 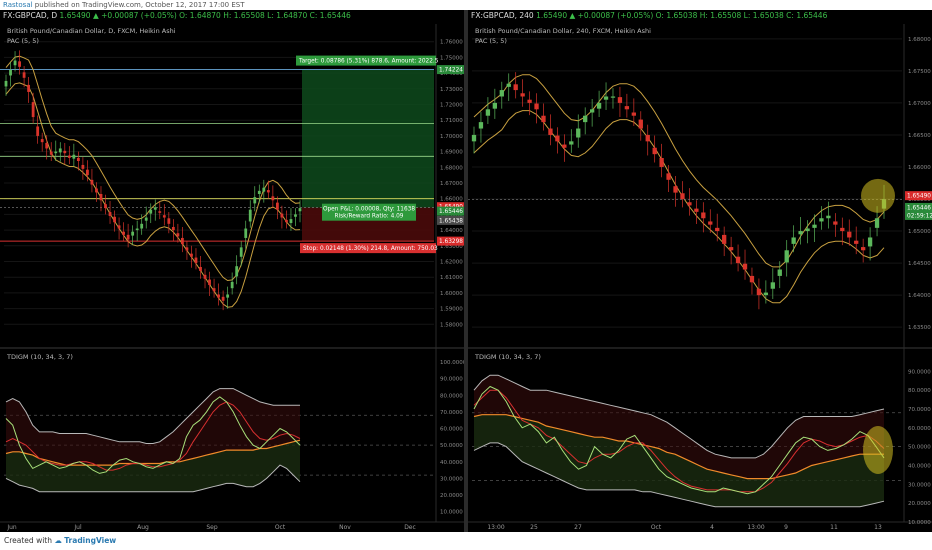 I want to click on footer: Created with ☁ TradingView, so click(x=466, y=541).